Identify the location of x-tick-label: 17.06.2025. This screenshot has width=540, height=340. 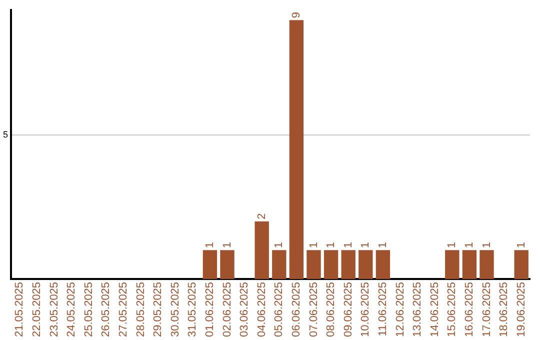
(486, 310).